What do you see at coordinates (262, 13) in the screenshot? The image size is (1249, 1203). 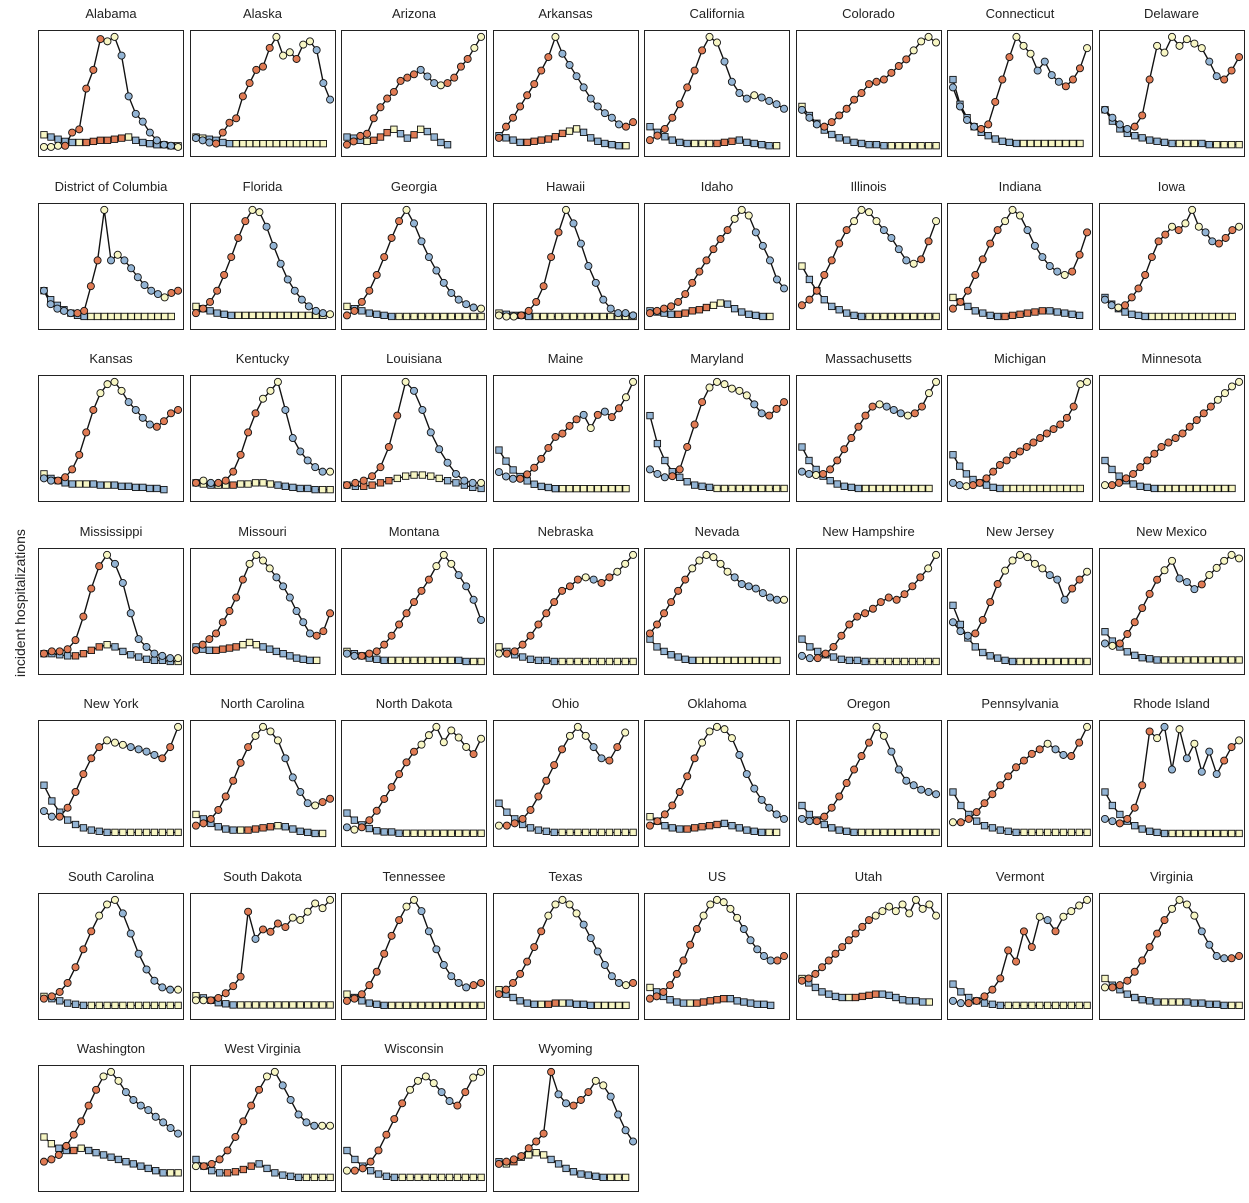 I see `facet-title: Alaska` at bounding box center [262, 13].